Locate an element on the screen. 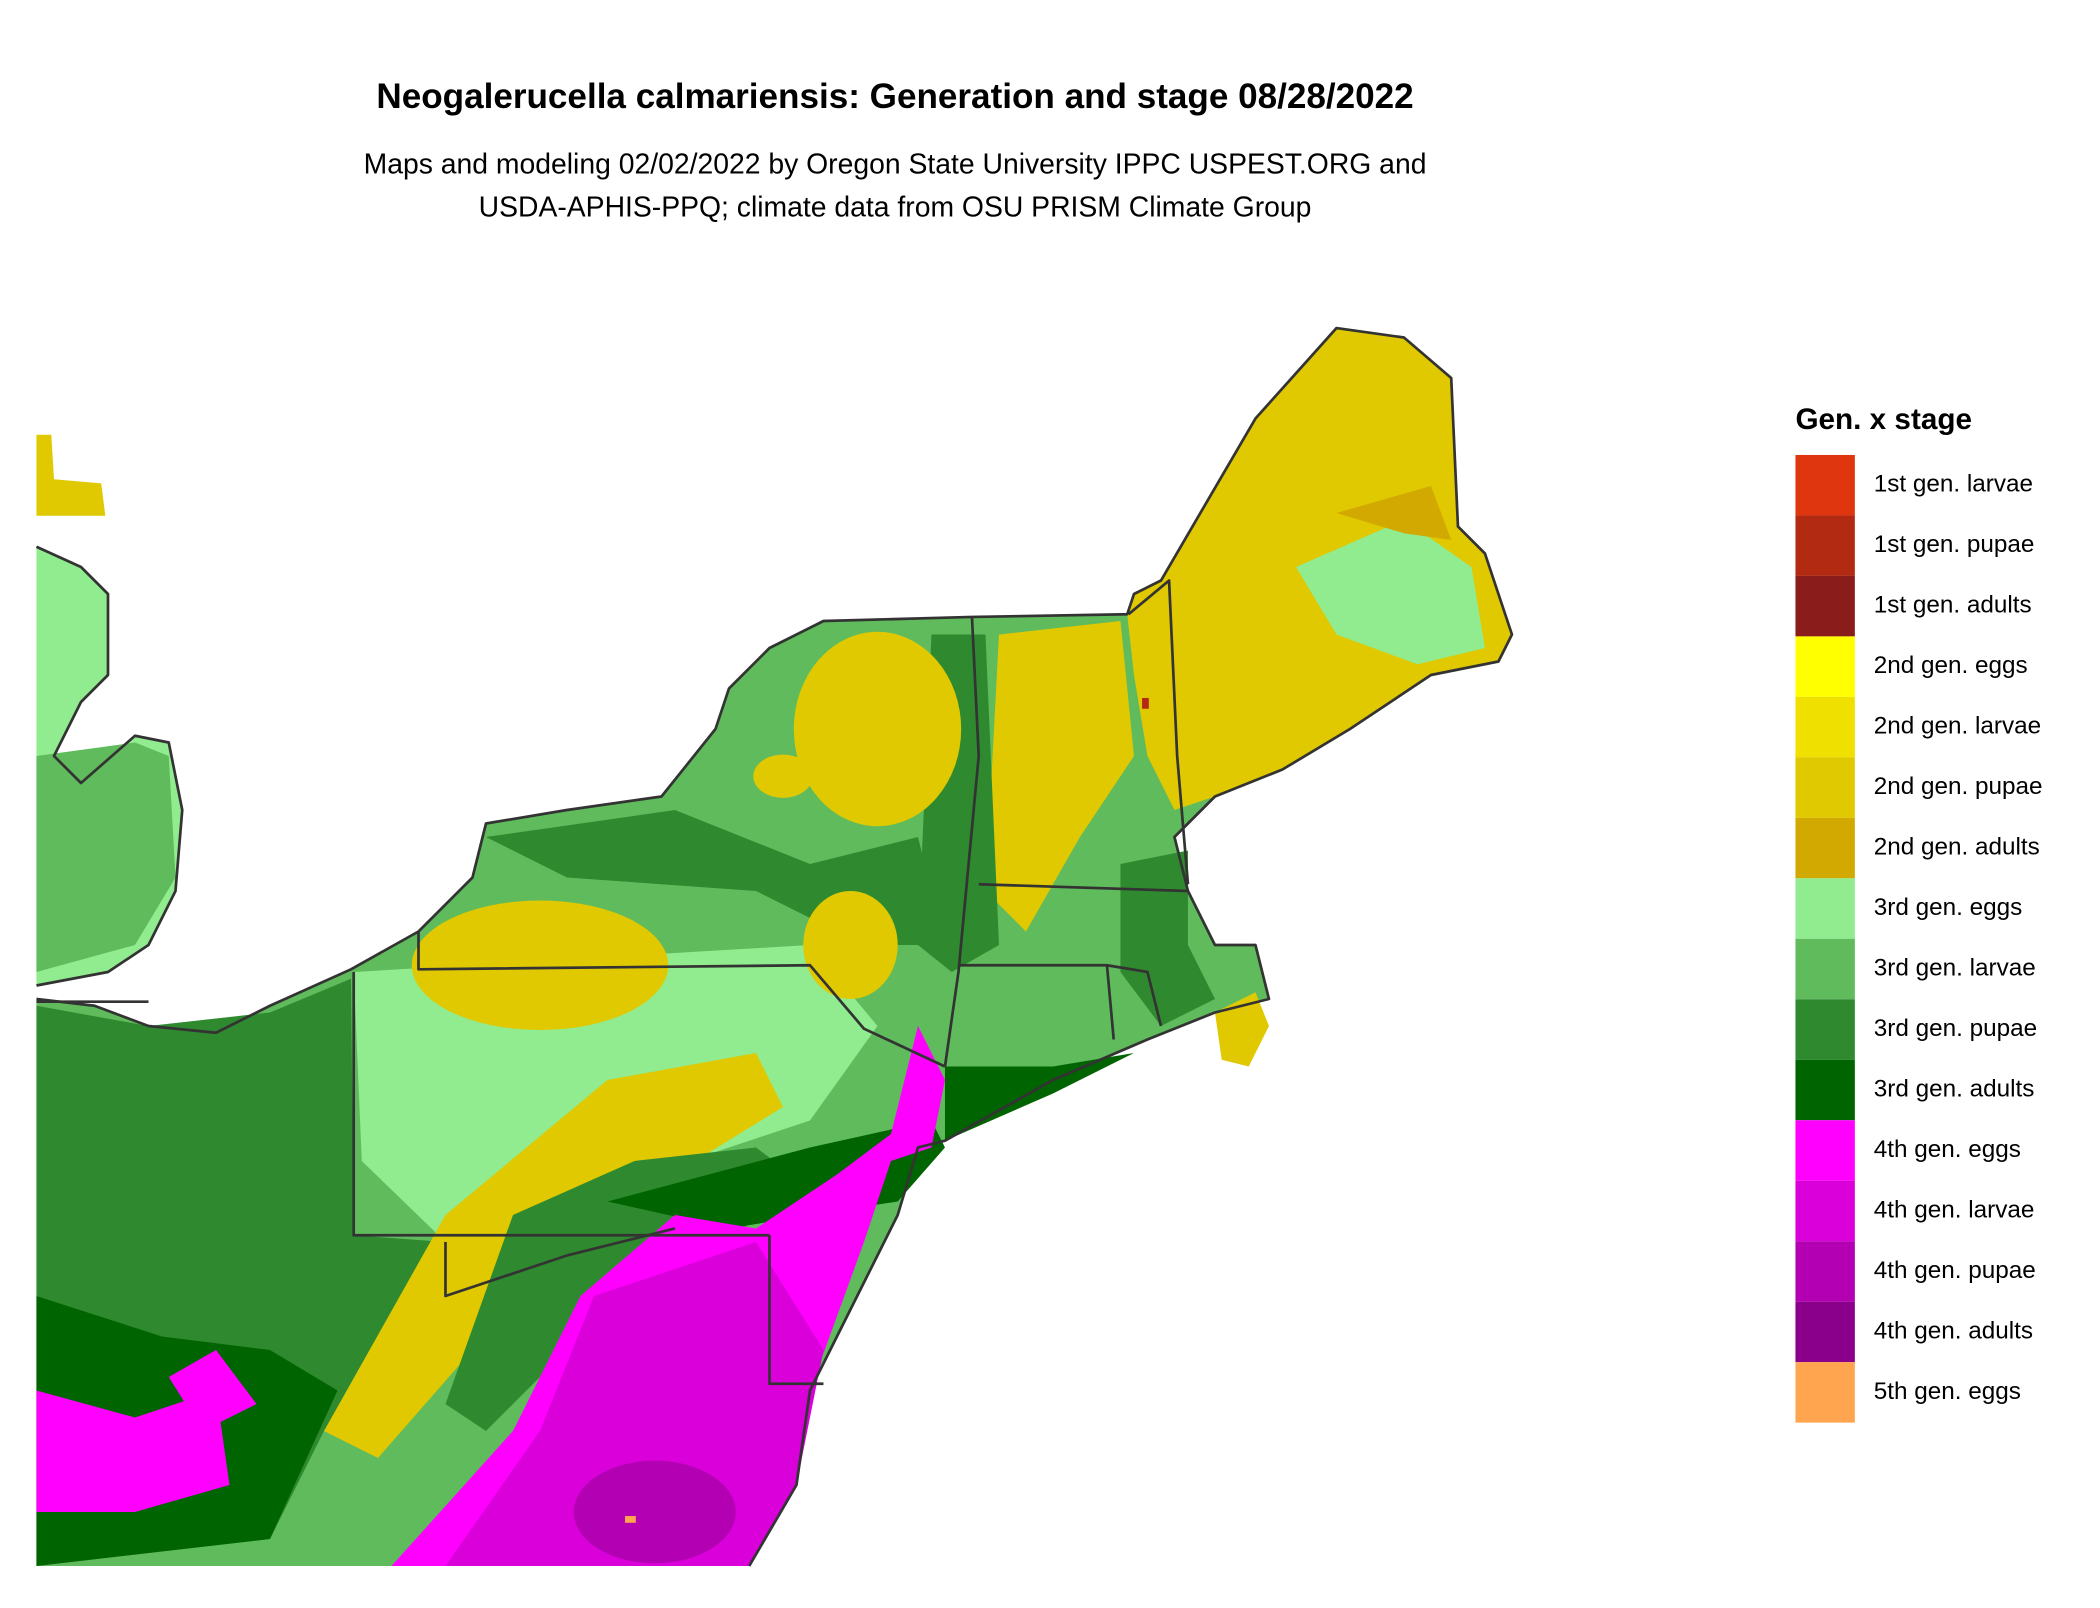 The height and width of the screenshot is (1608, 2100). legend-label: 1st gen. pupae is located at coordinates (1954, 544).